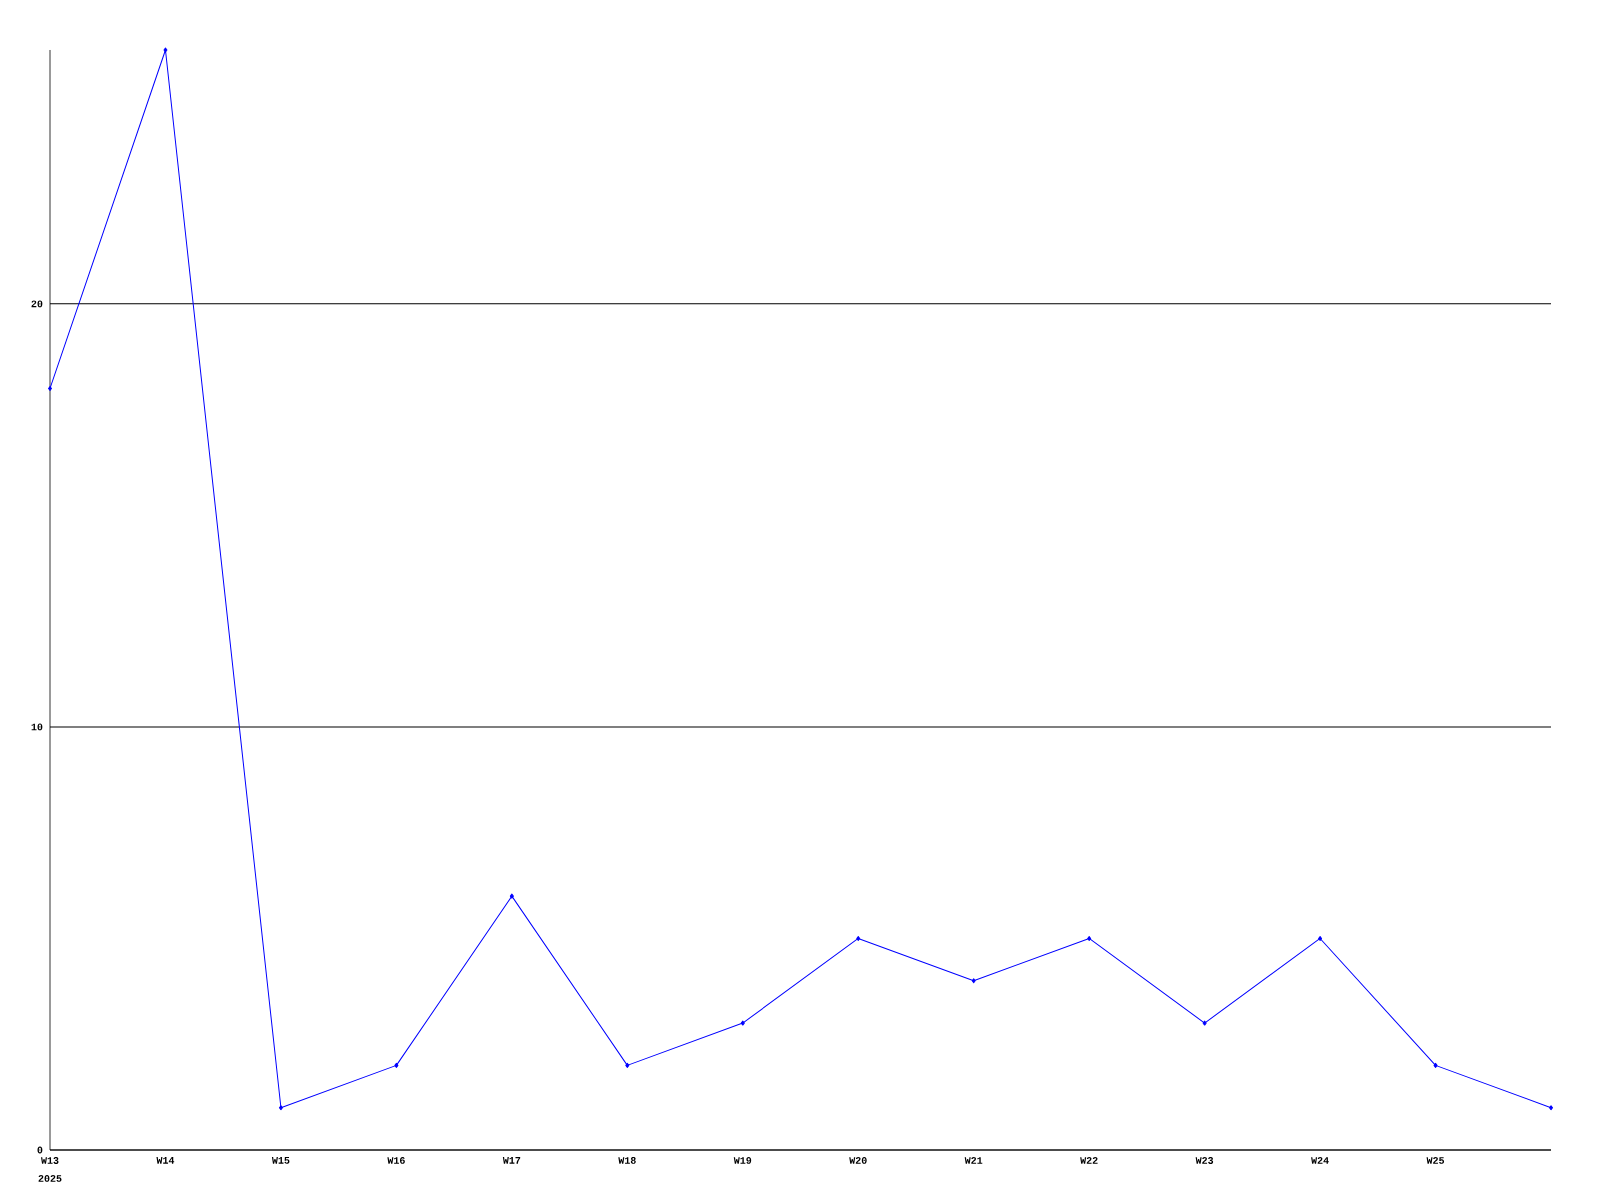 This screenshot has height=1200, width=1600. What do you see at coordinates (37, 727) in the screenshot?
I see `y-tick-label: 10` at bounding box center [37, 727].